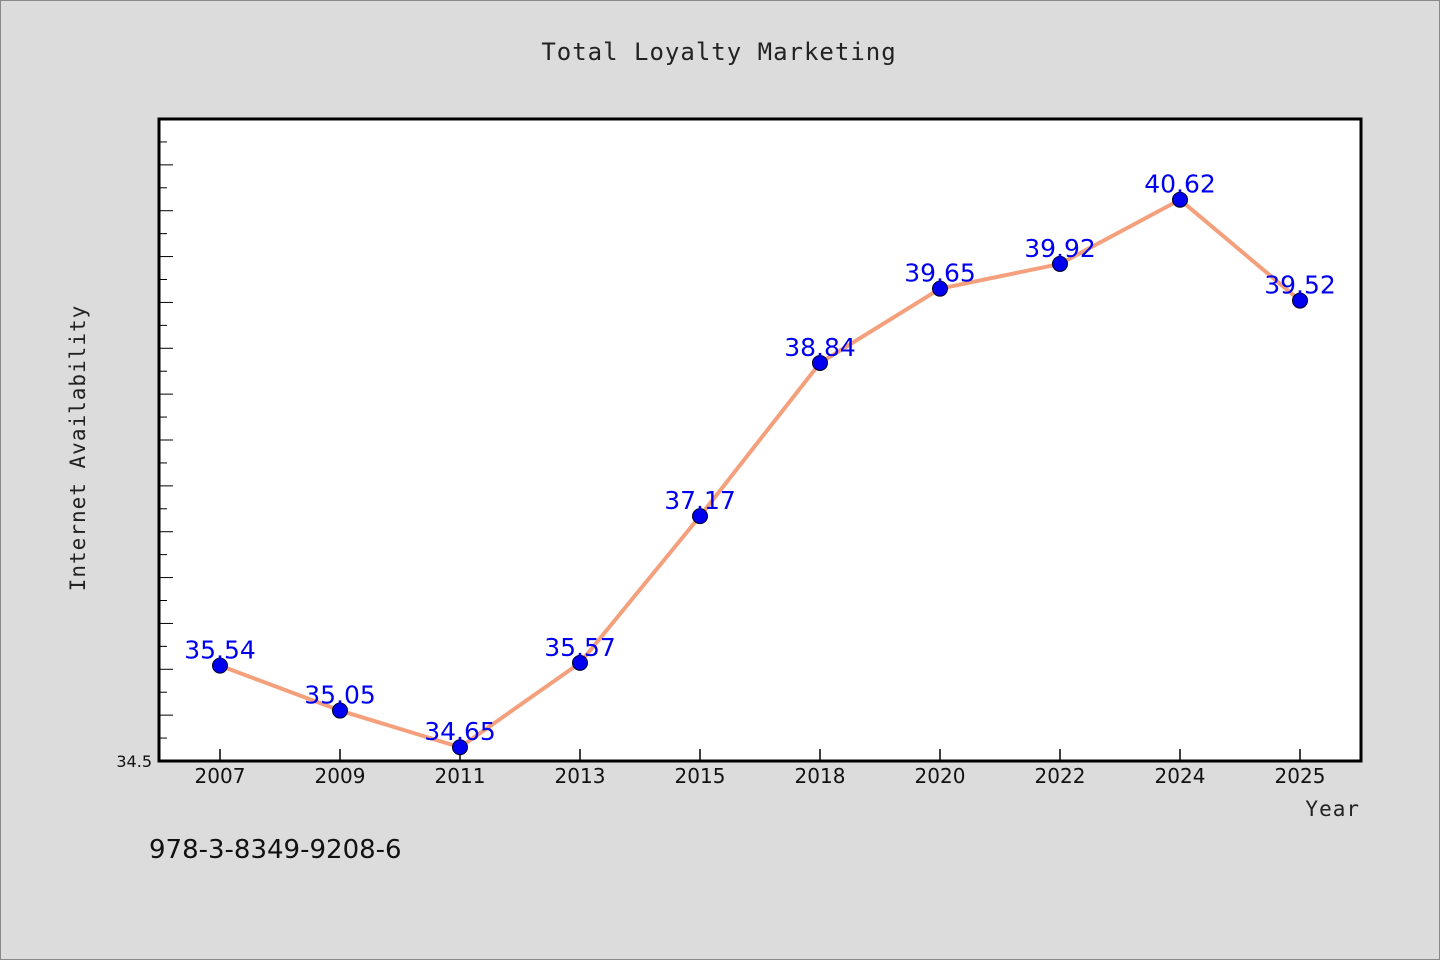  What do you see at coordinates (760, 776) in the screenshot?
I see `x-tick-labels: 2007 2009 2011 2013 2015 2018 2020 2022 2024 2025` at bounding box center [760, 776].